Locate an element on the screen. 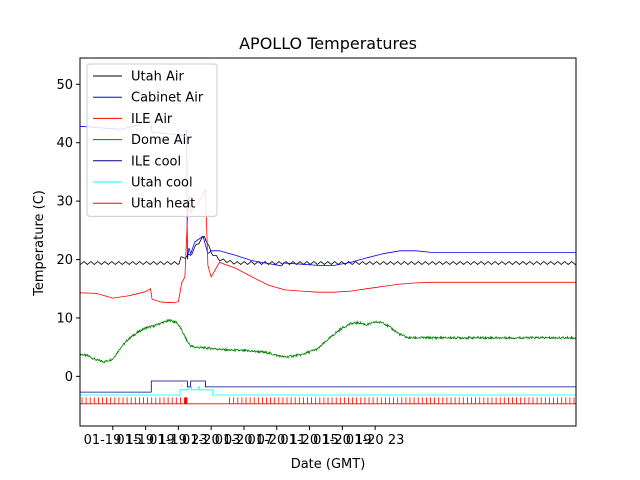  x-tick-label: 01-20 23 is located at coordinates (375, 440).